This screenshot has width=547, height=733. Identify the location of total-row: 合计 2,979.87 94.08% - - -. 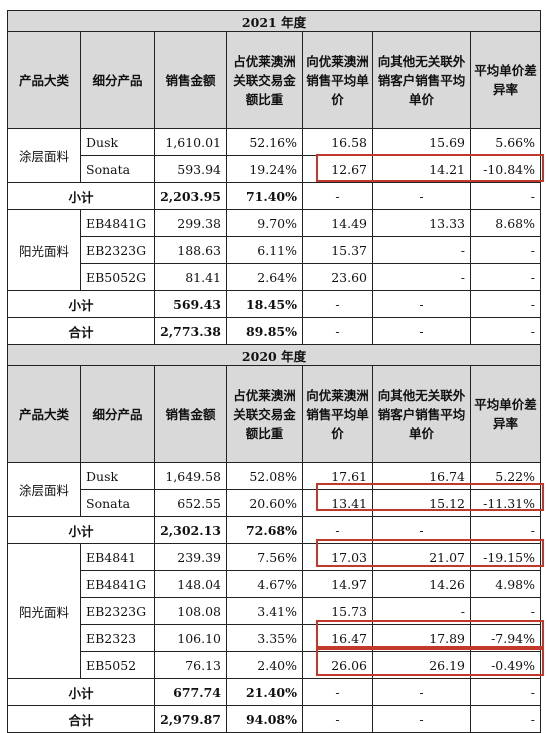
(274, 719).